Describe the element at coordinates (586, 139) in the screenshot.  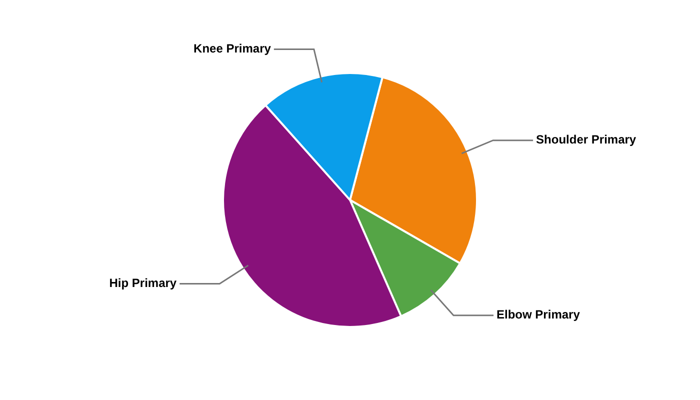
I see `slice-label: Shoulder Primary` at that location.